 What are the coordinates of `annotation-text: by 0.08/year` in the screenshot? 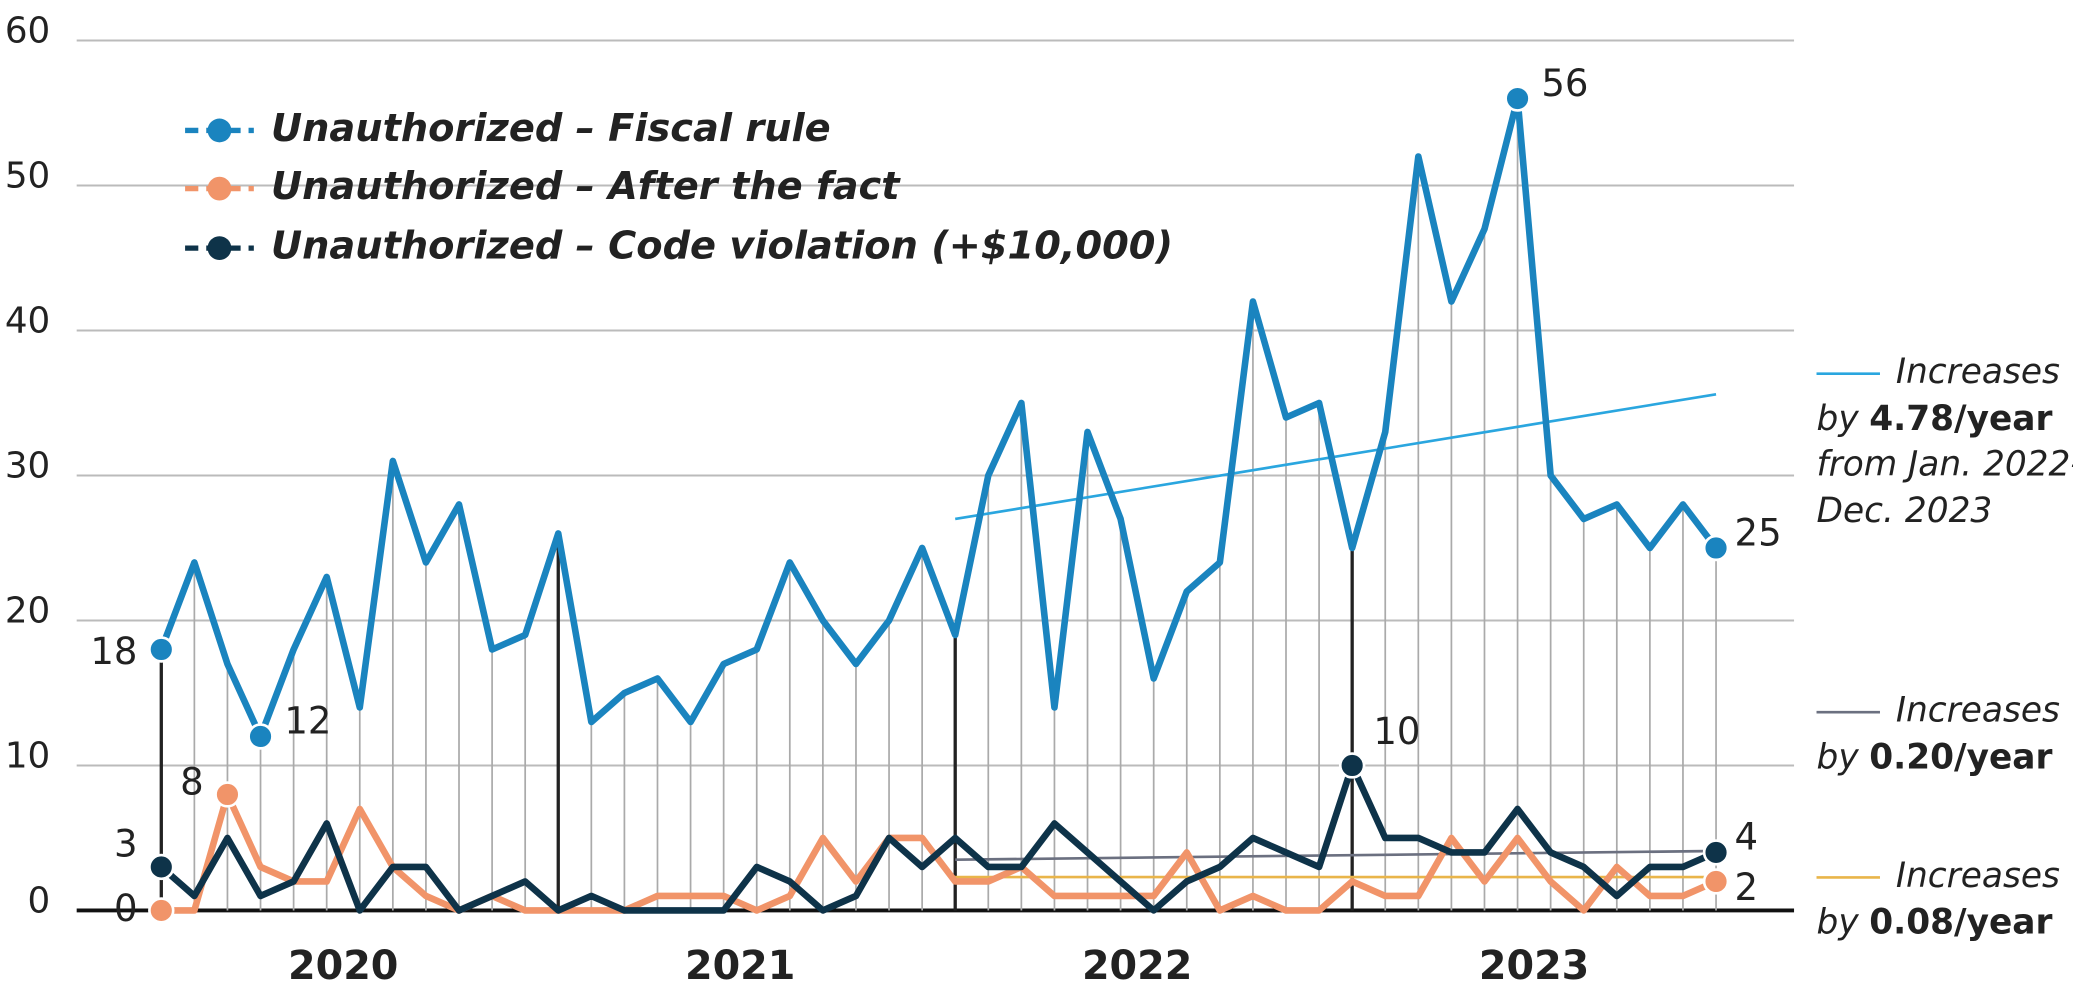 It's located at (1935, 922).